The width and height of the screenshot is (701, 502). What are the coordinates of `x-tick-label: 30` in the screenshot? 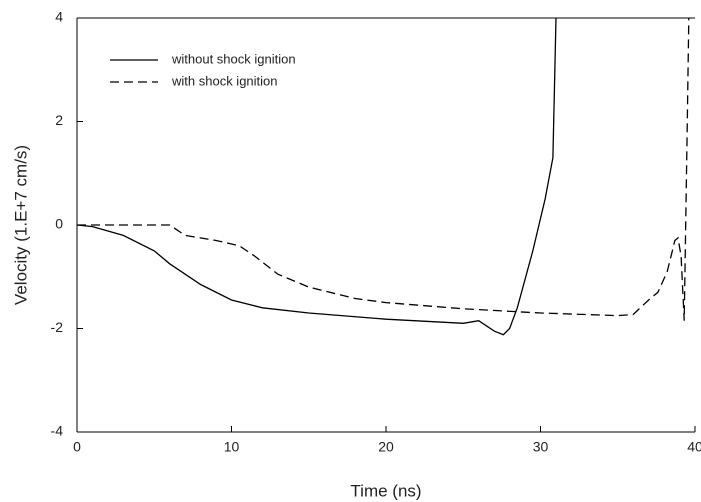 It's located at (541, 447).